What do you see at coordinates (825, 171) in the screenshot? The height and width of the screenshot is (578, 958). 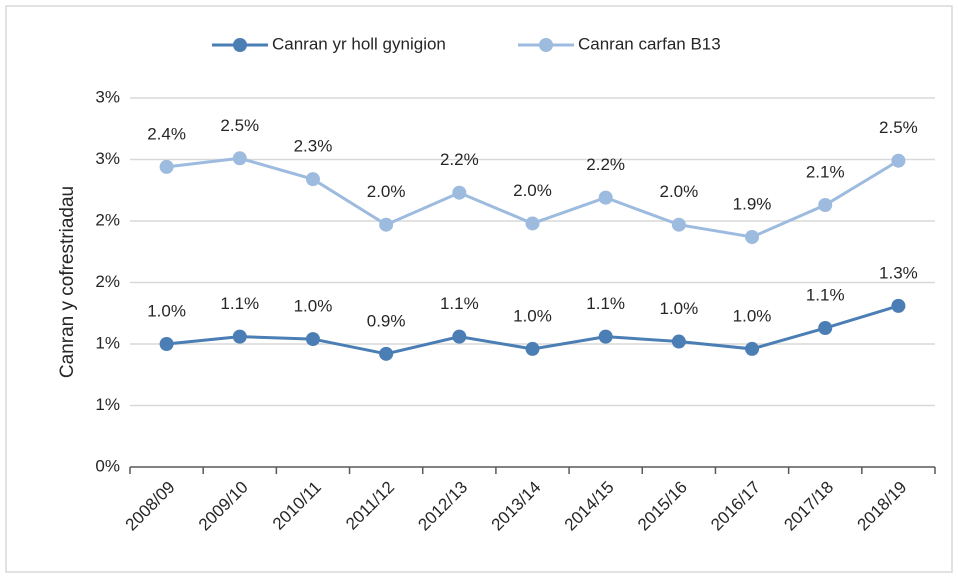 I see `data-label: 2.1%` at bounding box center [825, 171].